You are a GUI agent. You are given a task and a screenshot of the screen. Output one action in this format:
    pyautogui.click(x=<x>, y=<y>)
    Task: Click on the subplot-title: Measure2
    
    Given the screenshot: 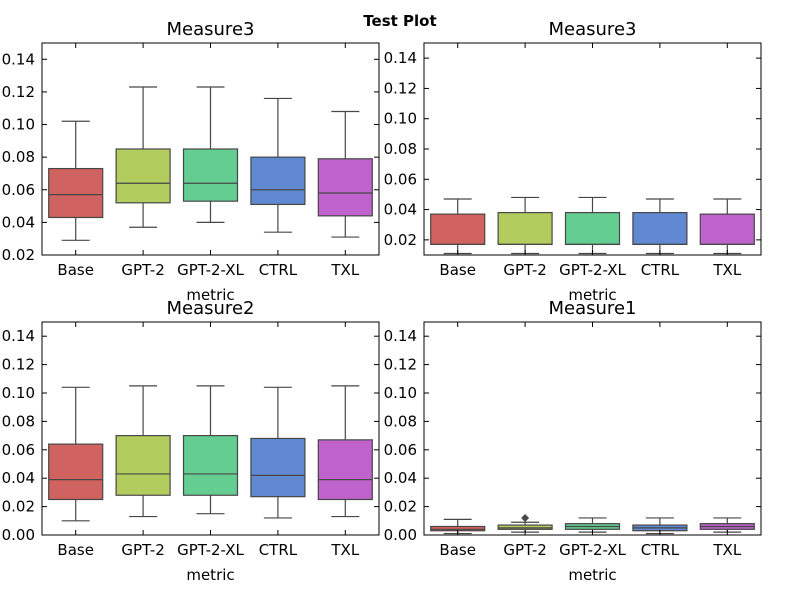 What is the action you would take?
    pyautogui.click(x=211, y=308)
    